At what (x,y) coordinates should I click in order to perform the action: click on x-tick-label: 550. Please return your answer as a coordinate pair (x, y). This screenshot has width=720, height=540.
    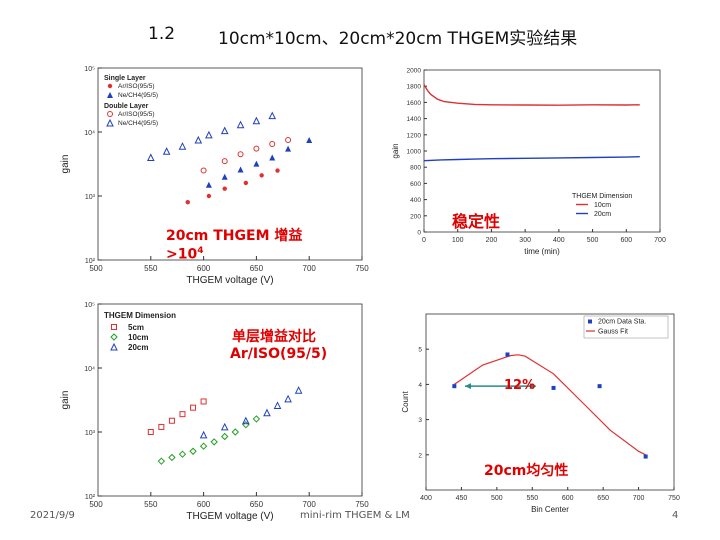
    Looking at the image, I should click on (532, 498).